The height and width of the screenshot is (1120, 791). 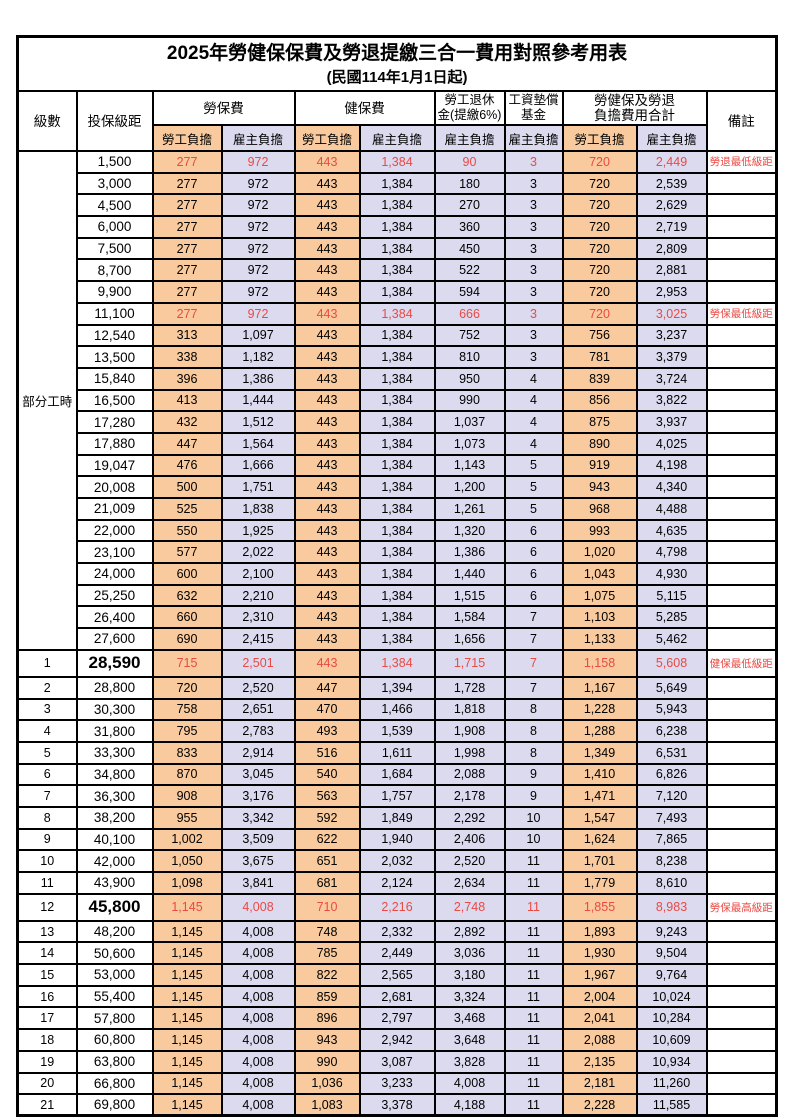 I want to click on value-cell: 1,440, so click(x=469, y=574).